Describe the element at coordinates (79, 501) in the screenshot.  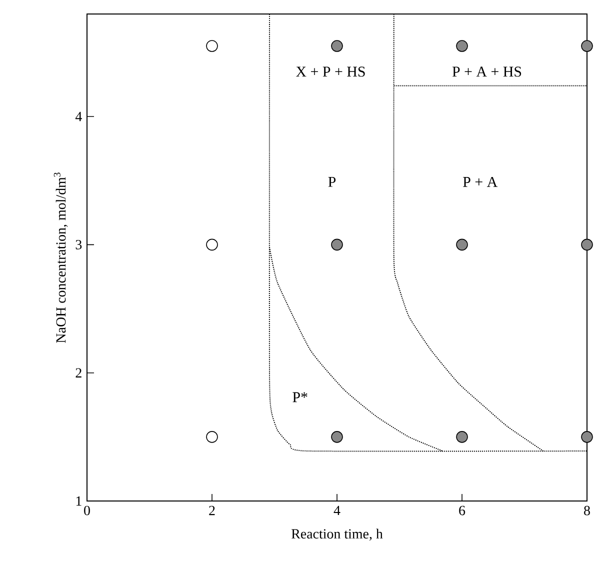
I see `y-tick-label: 1` at that location.